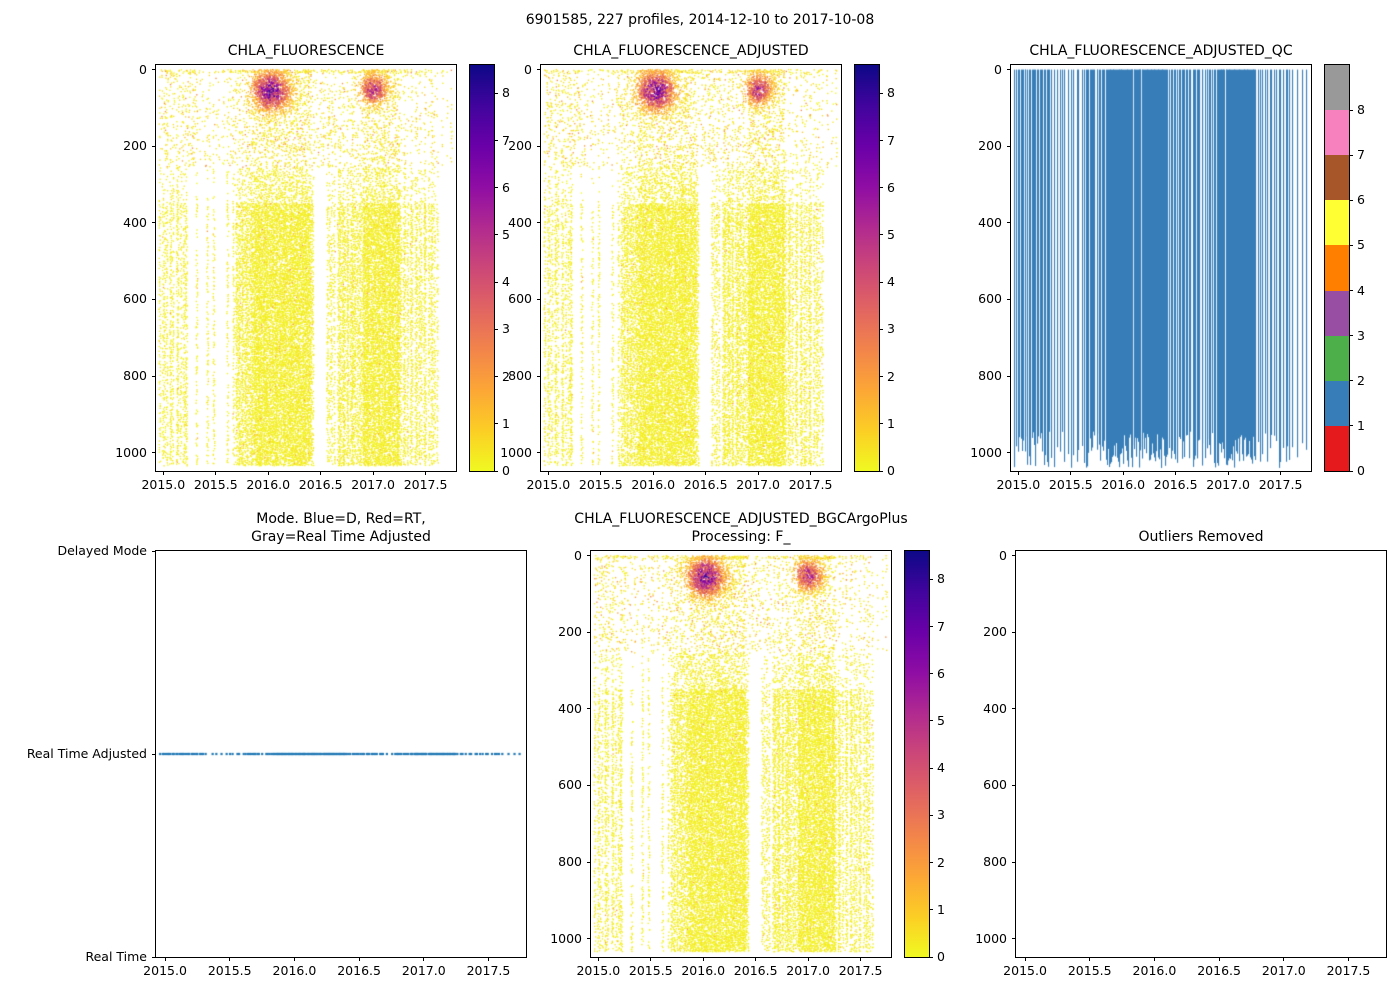  What do you see at coordinates (306, 50) in the screenshot?
I see `chla-fluorescence-title: CHLA_FLUORESCENCE` at bounding box center [306, 50].